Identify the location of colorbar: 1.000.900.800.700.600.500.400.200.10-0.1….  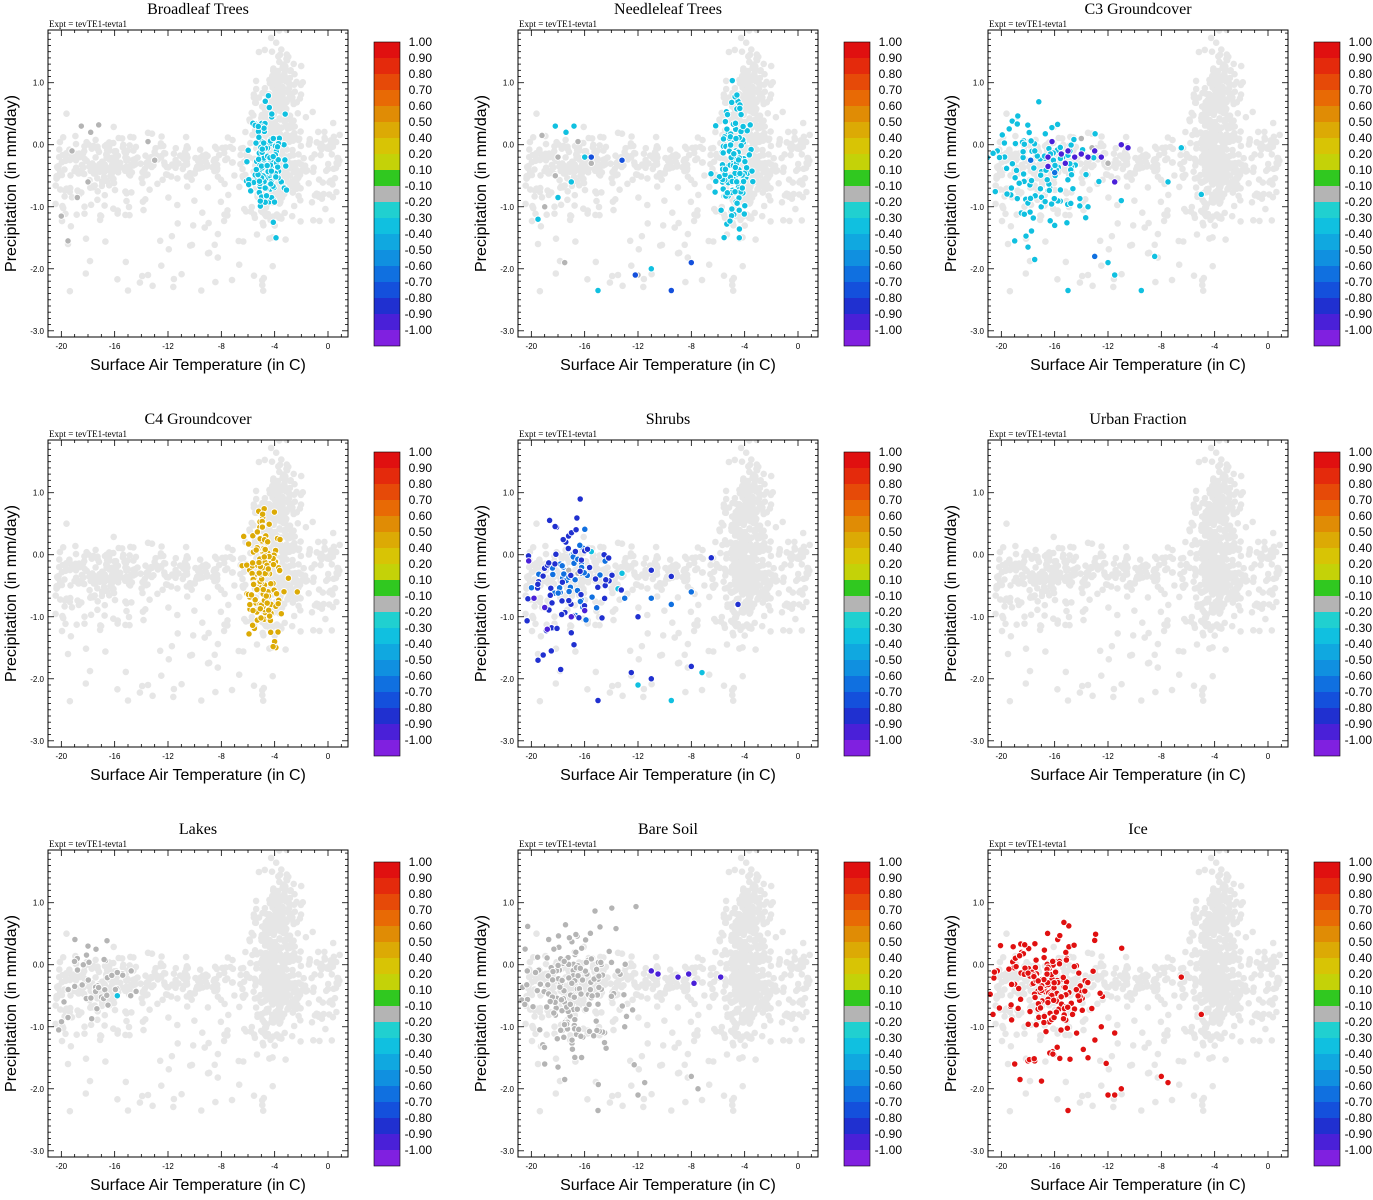
(873, 191).